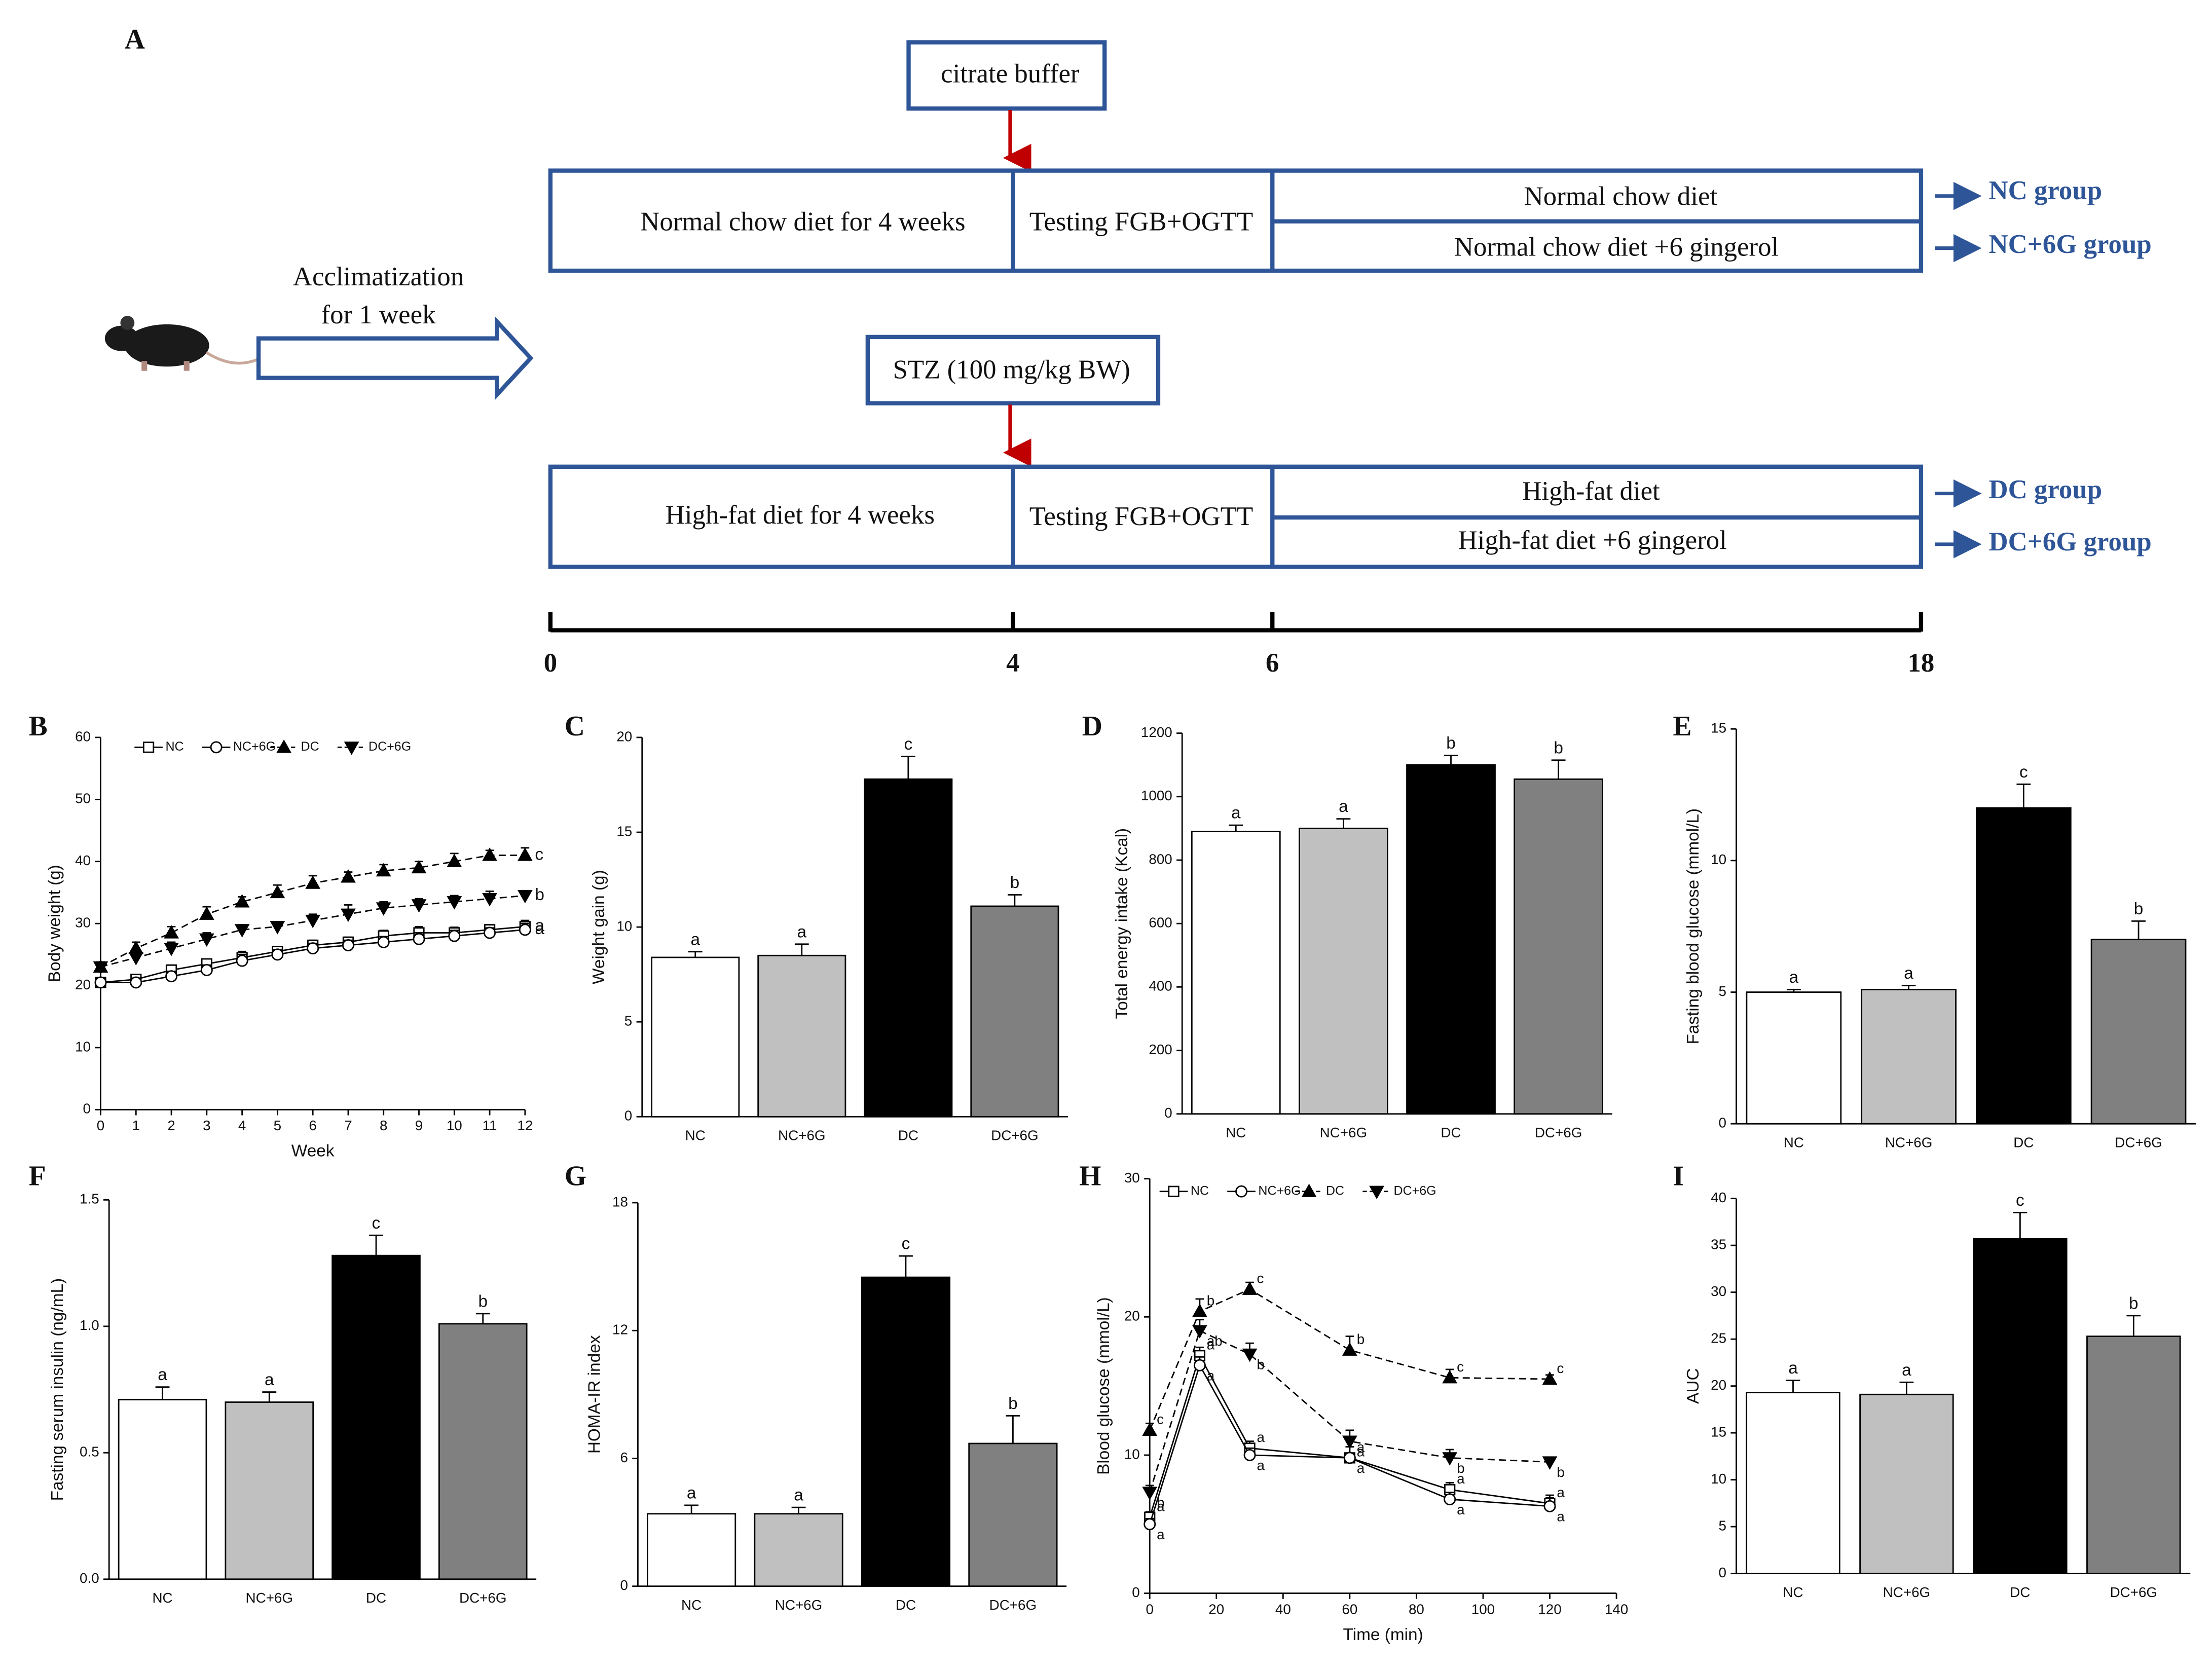 The image size is (2212, 1668). Describe the element at coordinates (136, 1125) in the screenshot. I see `x-tick-label: 1` at that location.